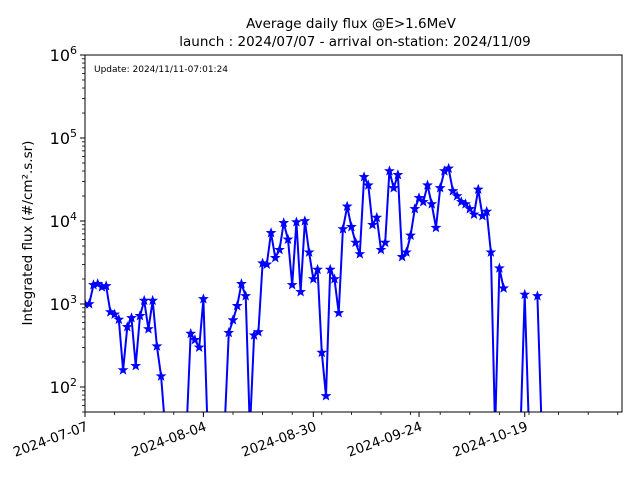 The height and width of the screenshot is (484, 640). Describe the element at coordinates (63, 303) in the screenshot. I see `y-tick-label: 10³` at that location.